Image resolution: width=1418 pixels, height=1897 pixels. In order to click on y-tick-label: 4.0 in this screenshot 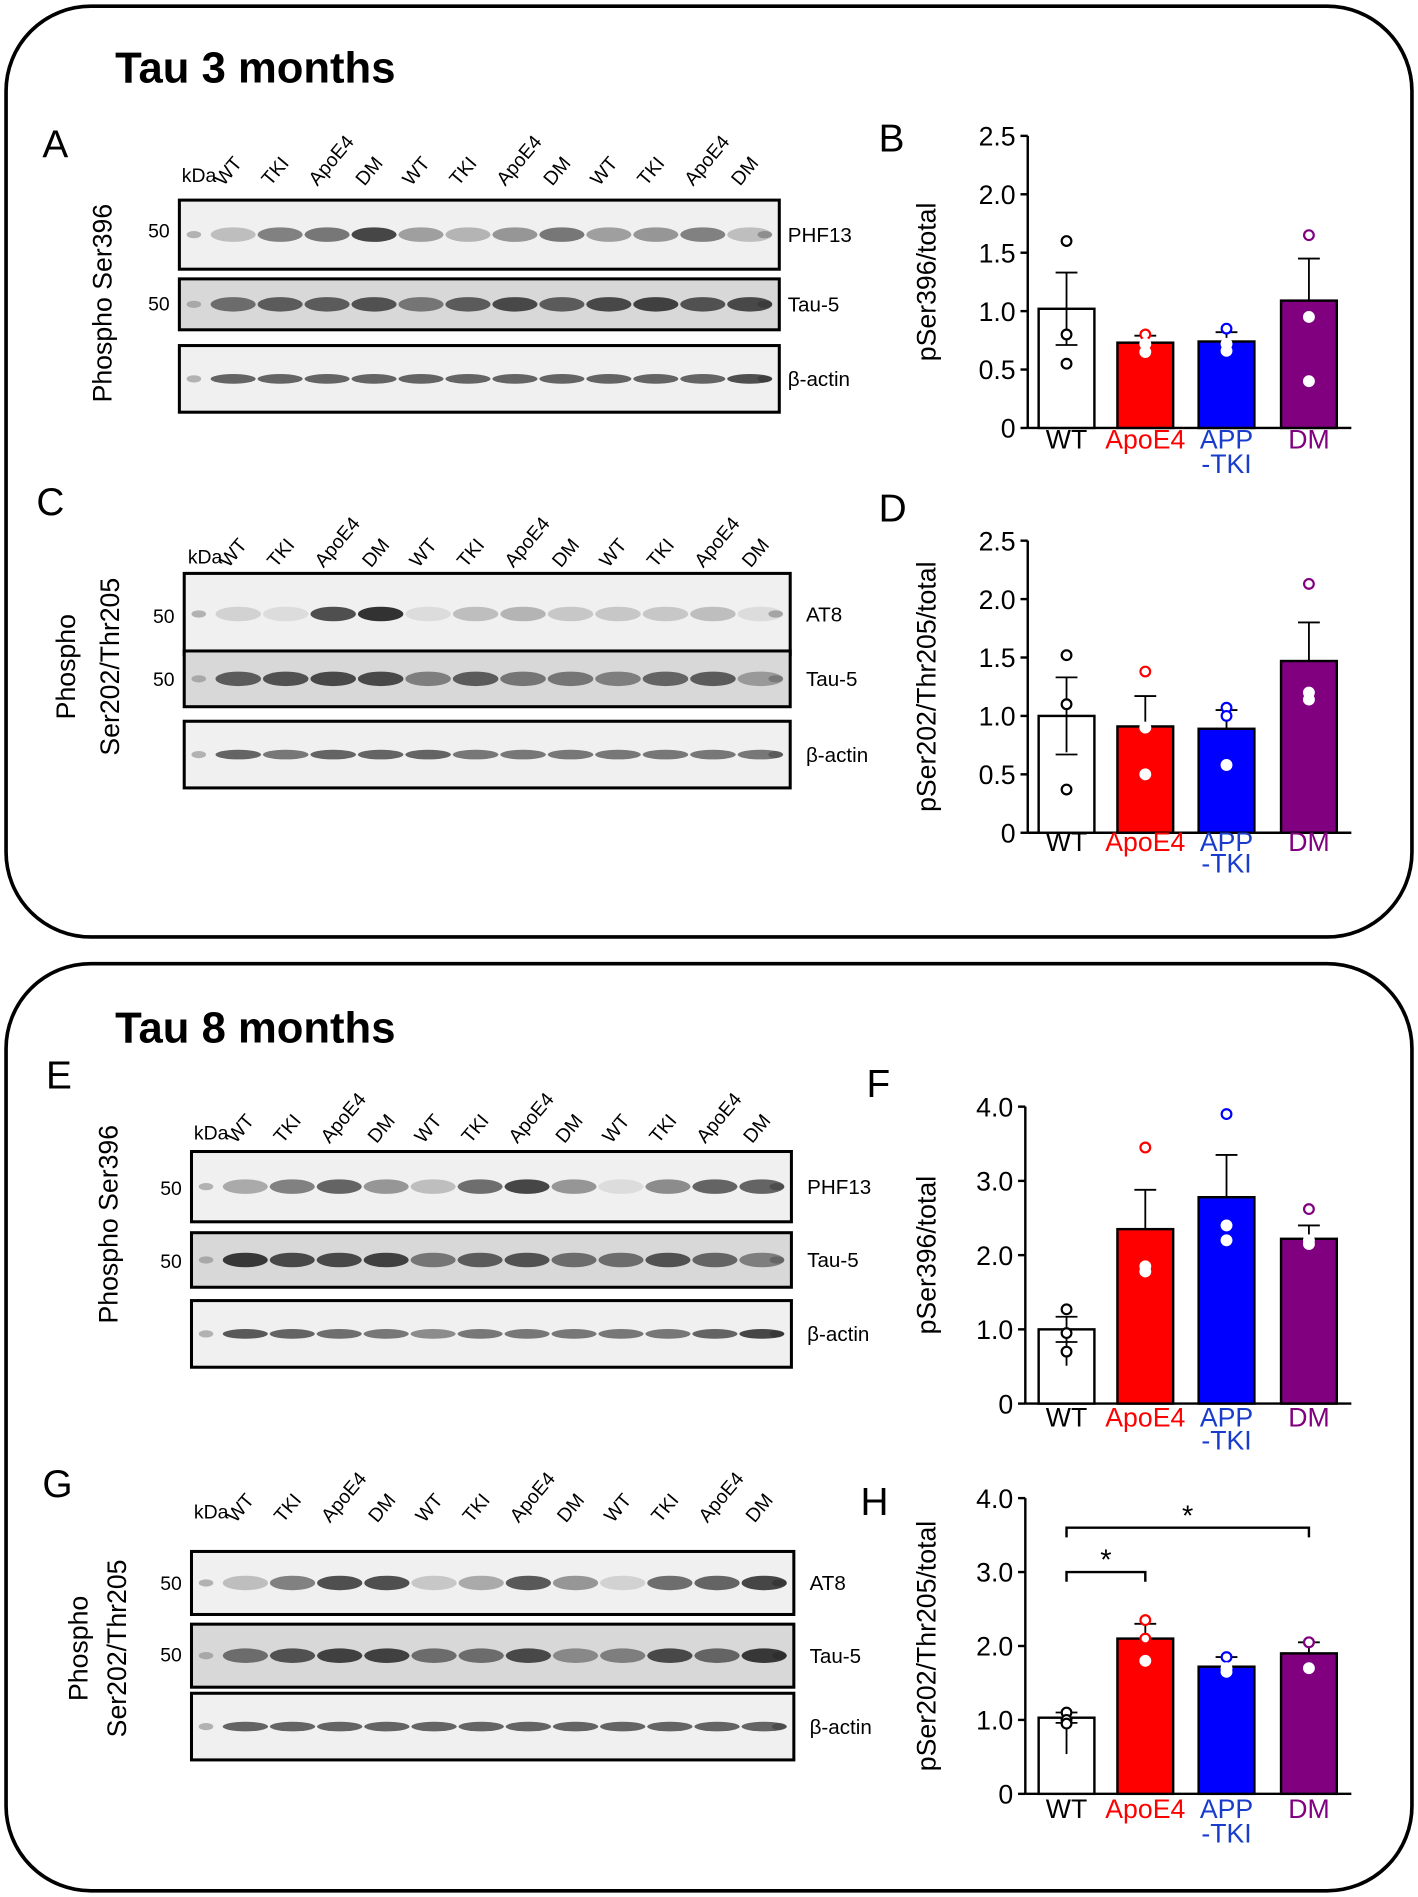, I will do `click(994, 1107)`.